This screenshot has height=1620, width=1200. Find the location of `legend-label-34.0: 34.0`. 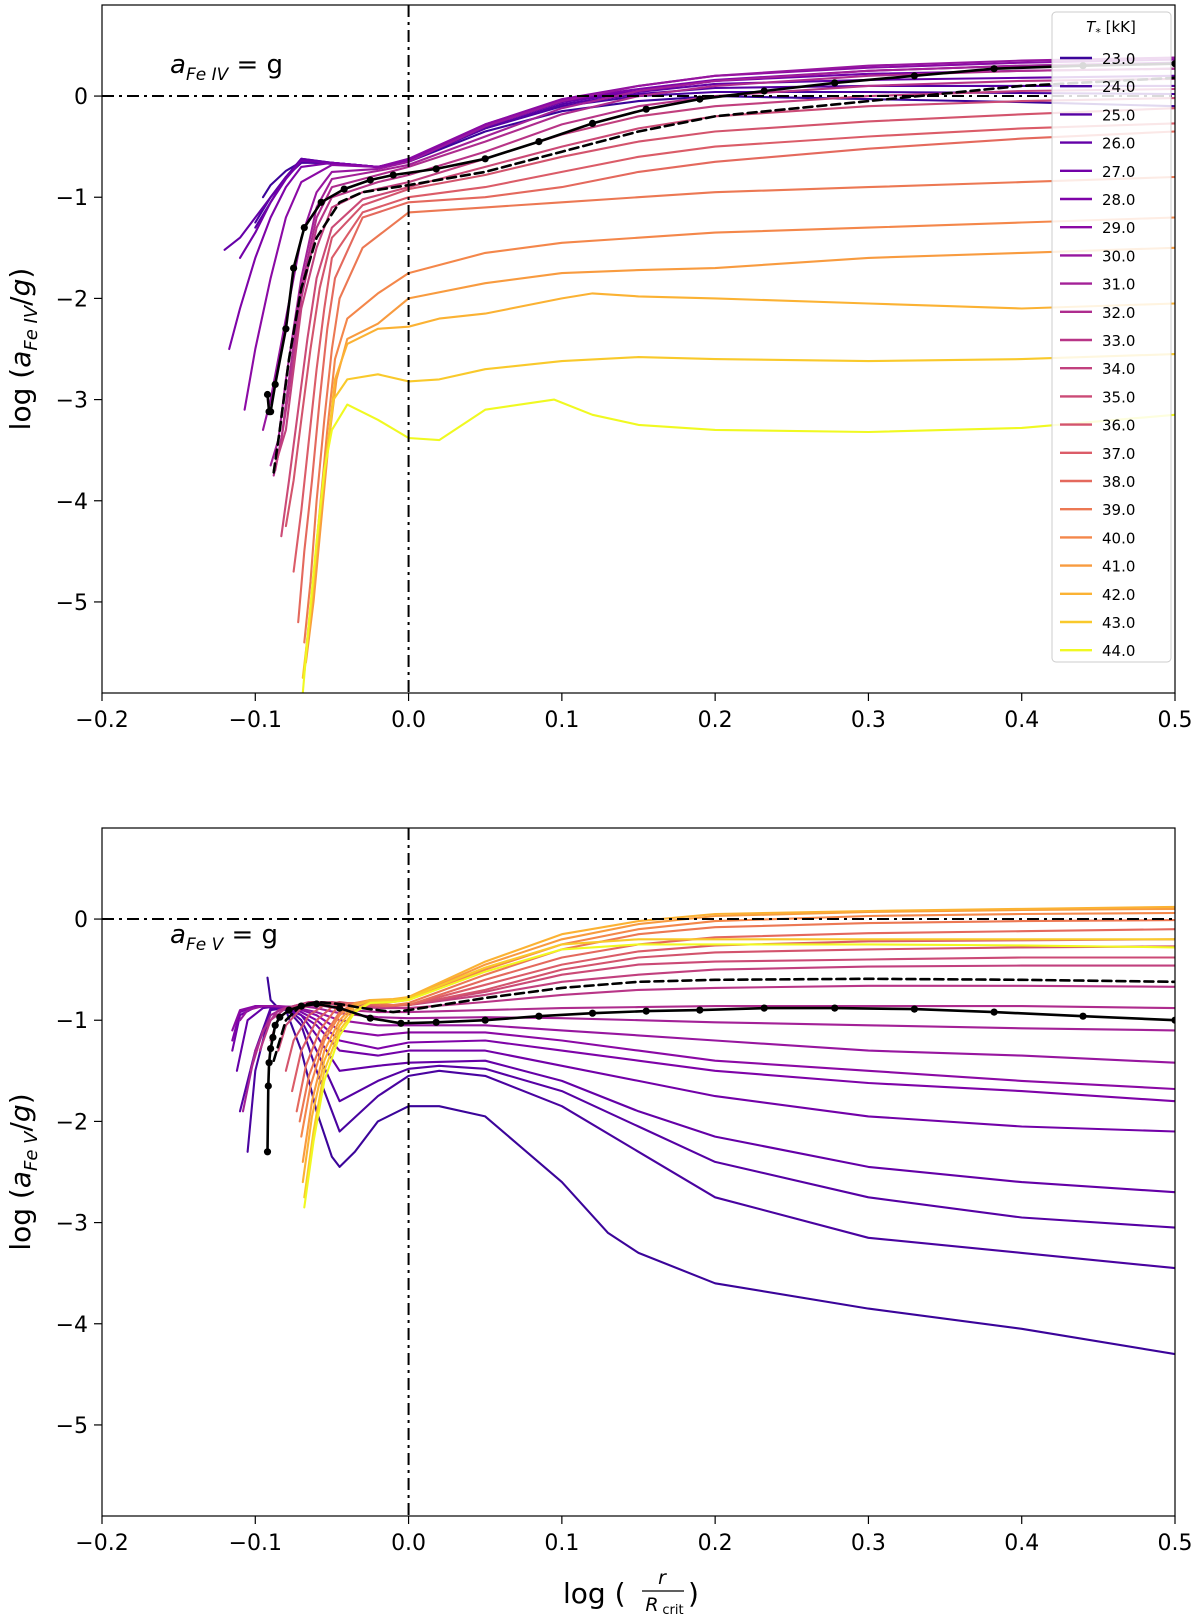

legend-label-34.0: 34.0 is located at coordinates (1118, 369).